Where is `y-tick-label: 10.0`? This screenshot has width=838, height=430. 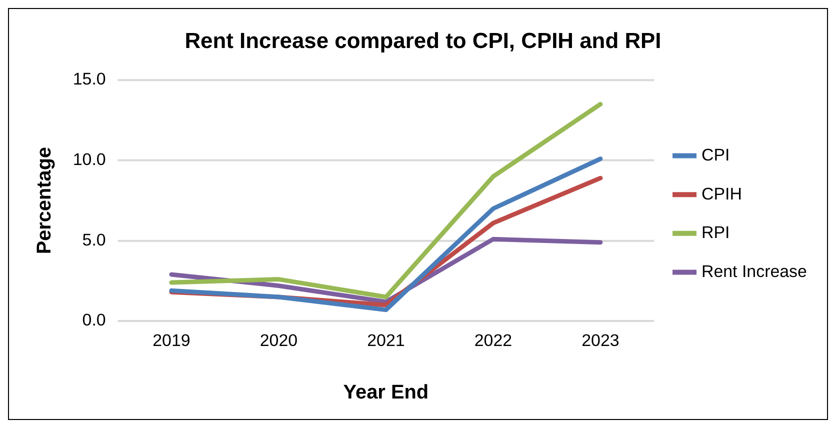 y-tick-label: 10.0 is located at coordinates (89, 160).